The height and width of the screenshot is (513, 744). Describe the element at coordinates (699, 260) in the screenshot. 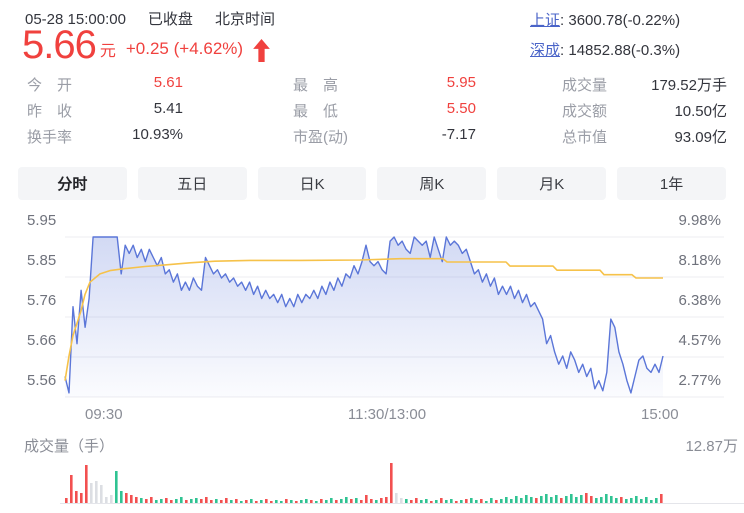

I see `y-percent-label: 8.18%` at that location.